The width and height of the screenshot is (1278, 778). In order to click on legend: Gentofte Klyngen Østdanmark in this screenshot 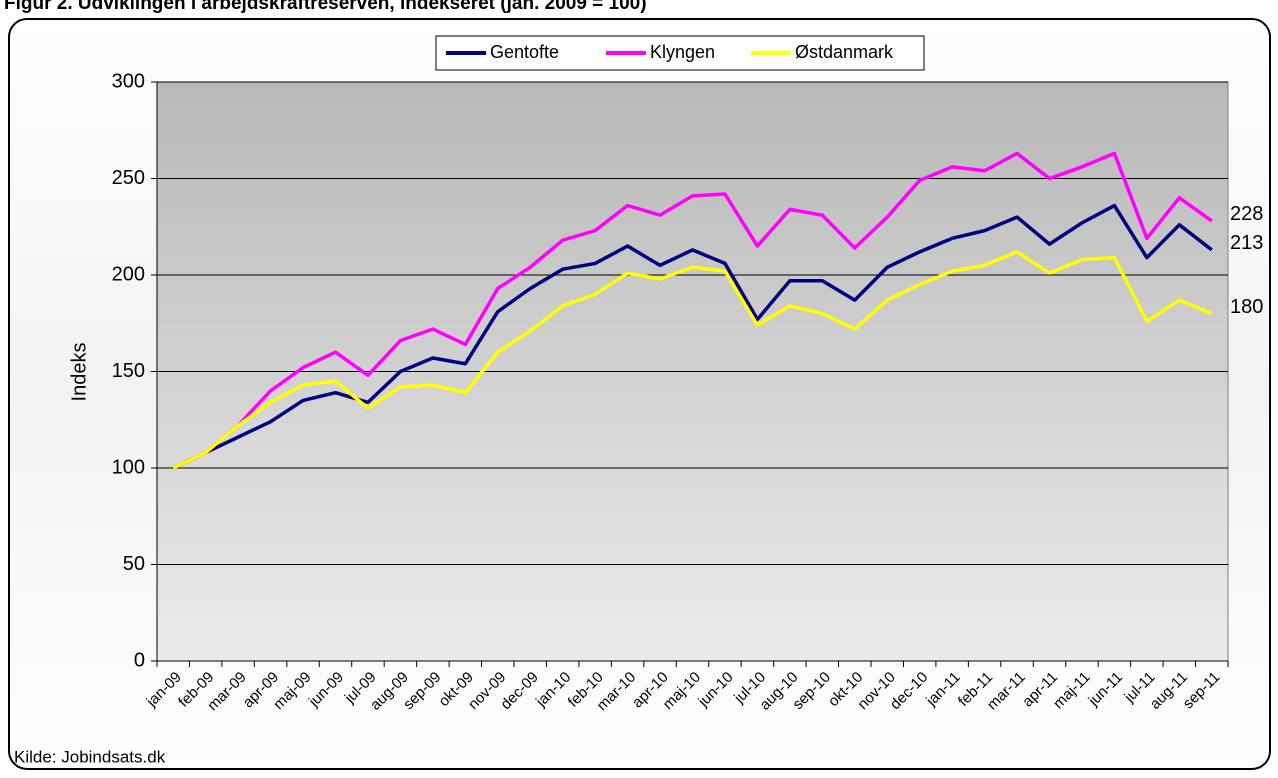, I will do `click(680, 53)`.